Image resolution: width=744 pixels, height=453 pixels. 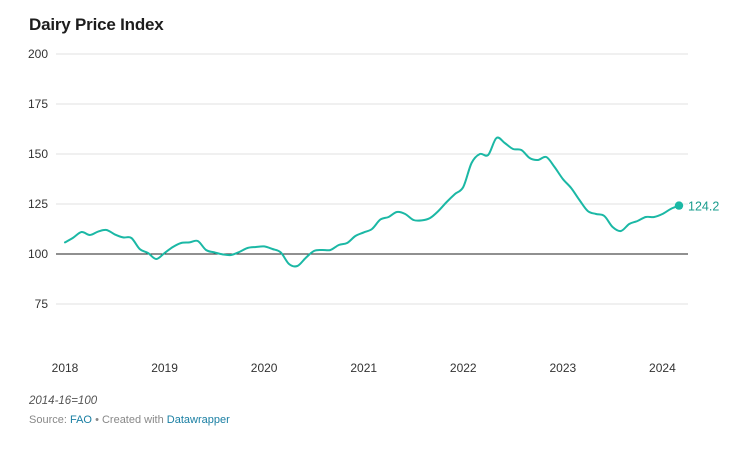 What do you see at coordinates (38, 104) in the screenshot?
I see `y-tick-label: 175` at bounding box center [38, 104].